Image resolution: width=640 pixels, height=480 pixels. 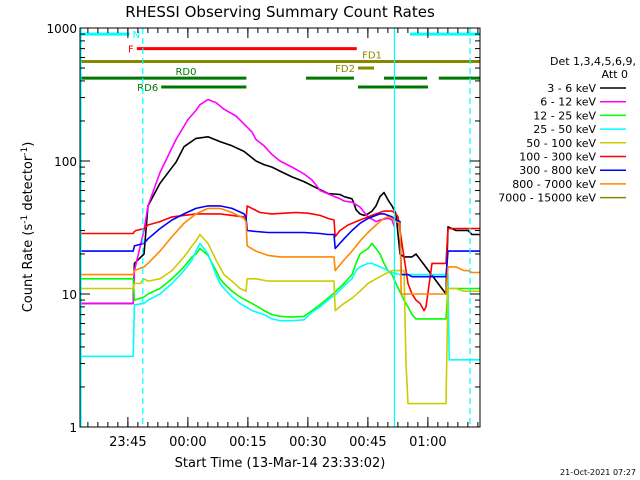 What do you see at coordinates (280, 62) in the screenshot?
I see `state-bars: NF FD1 FD2 RD0 RD6` at bounding box center [280, 62].